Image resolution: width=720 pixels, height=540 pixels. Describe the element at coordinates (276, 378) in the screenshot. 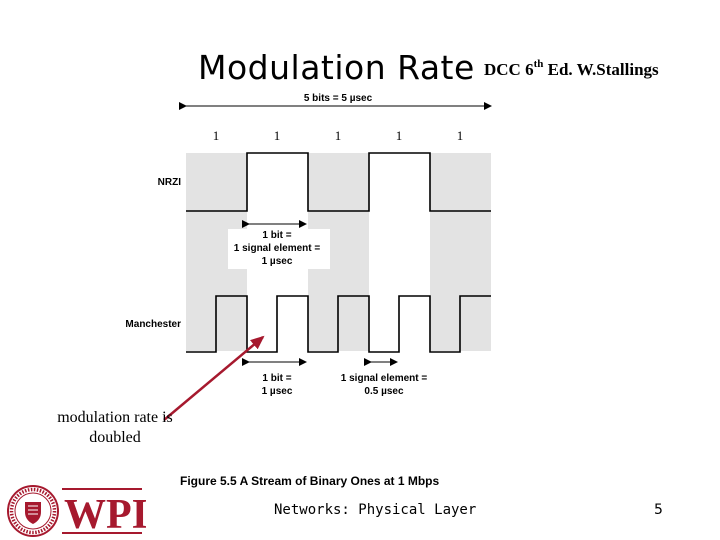

I see `manchester-bit-annotation-line-1: 1 bit =` at that location.